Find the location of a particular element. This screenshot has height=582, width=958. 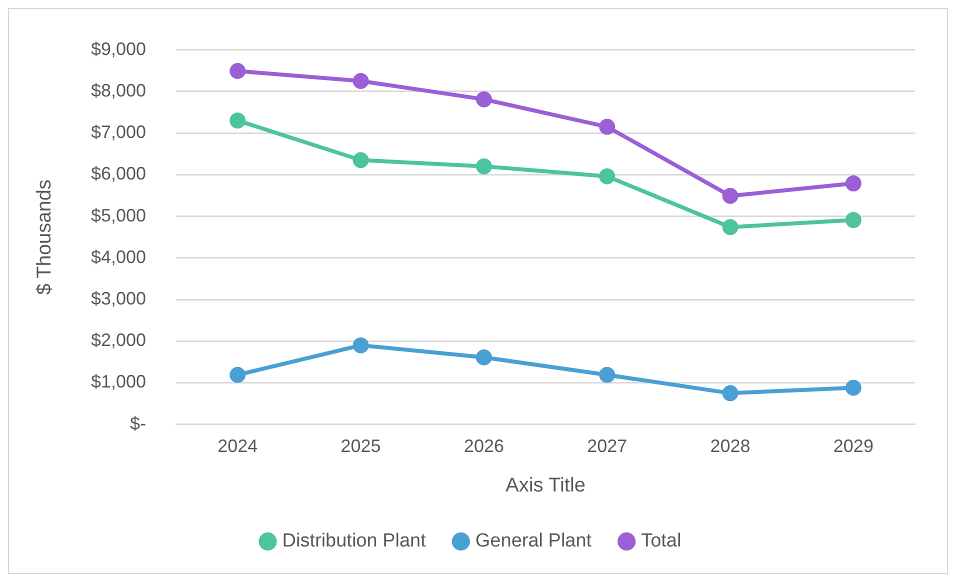

y-tick-label: $3,000 is located at coordinates (118, 298).